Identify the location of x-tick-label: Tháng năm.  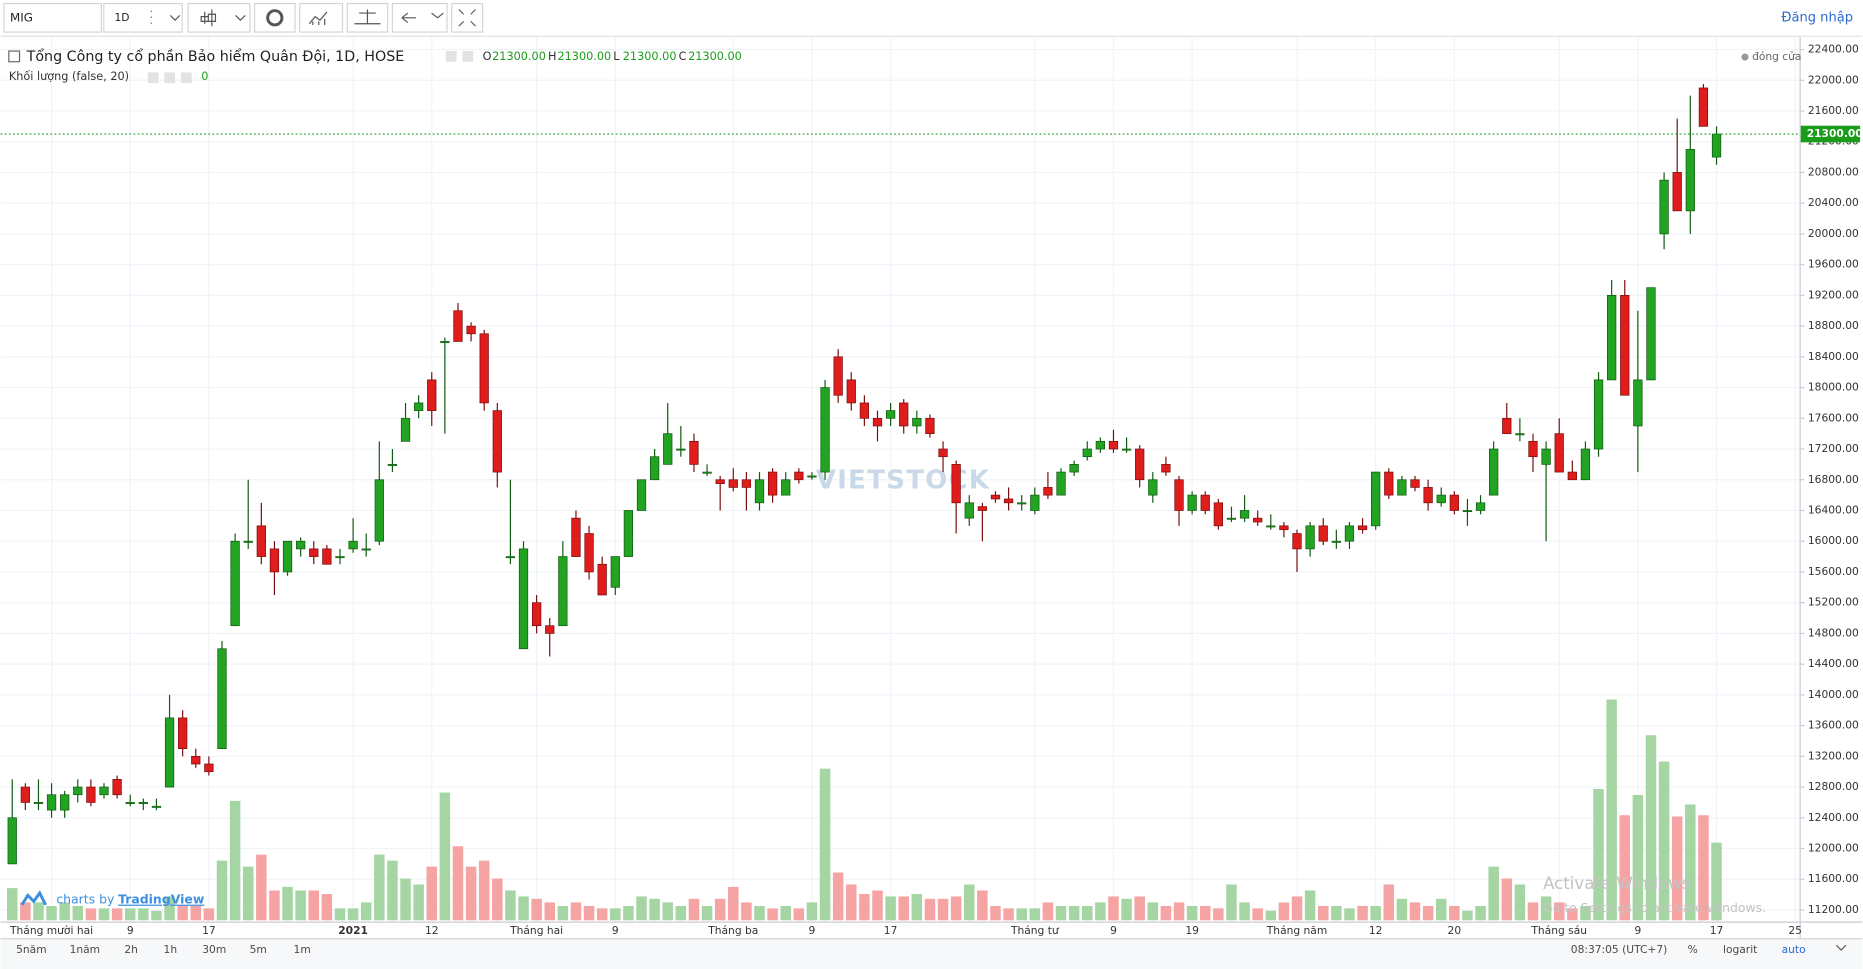
(1296, 930).